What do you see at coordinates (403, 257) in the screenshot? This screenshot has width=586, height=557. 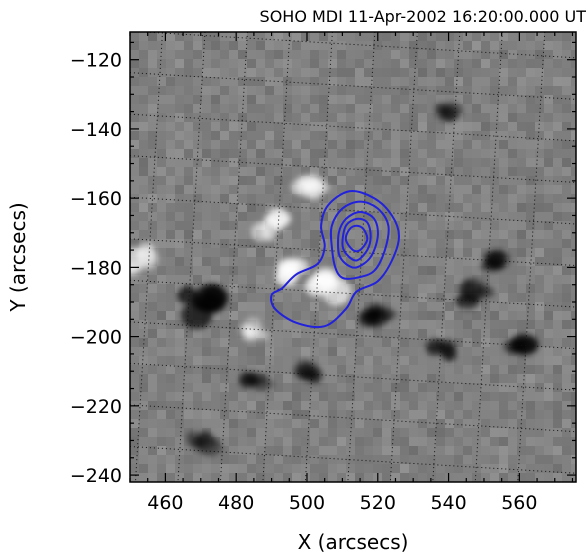 I see `grid-longitude-line` at bounding box center [403, 257].